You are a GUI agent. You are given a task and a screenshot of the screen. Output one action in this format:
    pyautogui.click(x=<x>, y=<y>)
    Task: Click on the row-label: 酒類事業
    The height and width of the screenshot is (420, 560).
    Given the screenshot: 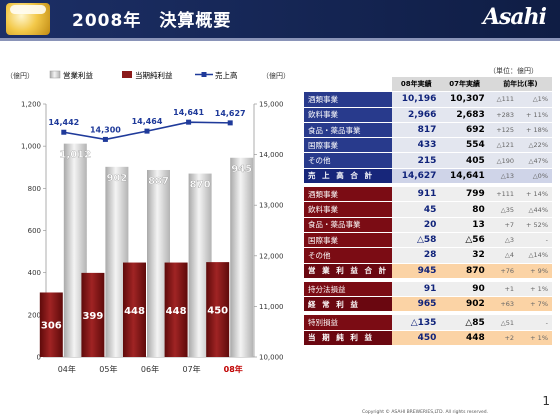 What is the action you would take?
    pyautogui.click(x=348, y=99)
    